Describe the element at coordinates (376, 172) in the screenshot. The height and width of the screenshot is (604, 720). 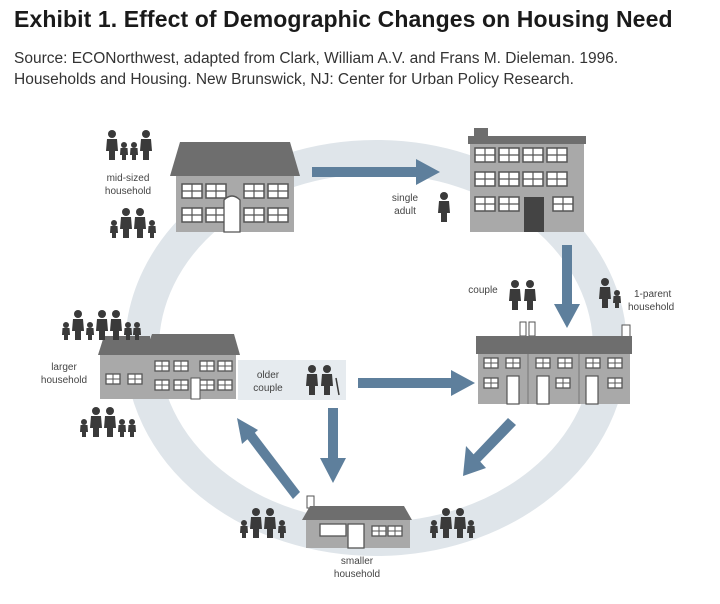
I see `arrow-right-top` at that location.